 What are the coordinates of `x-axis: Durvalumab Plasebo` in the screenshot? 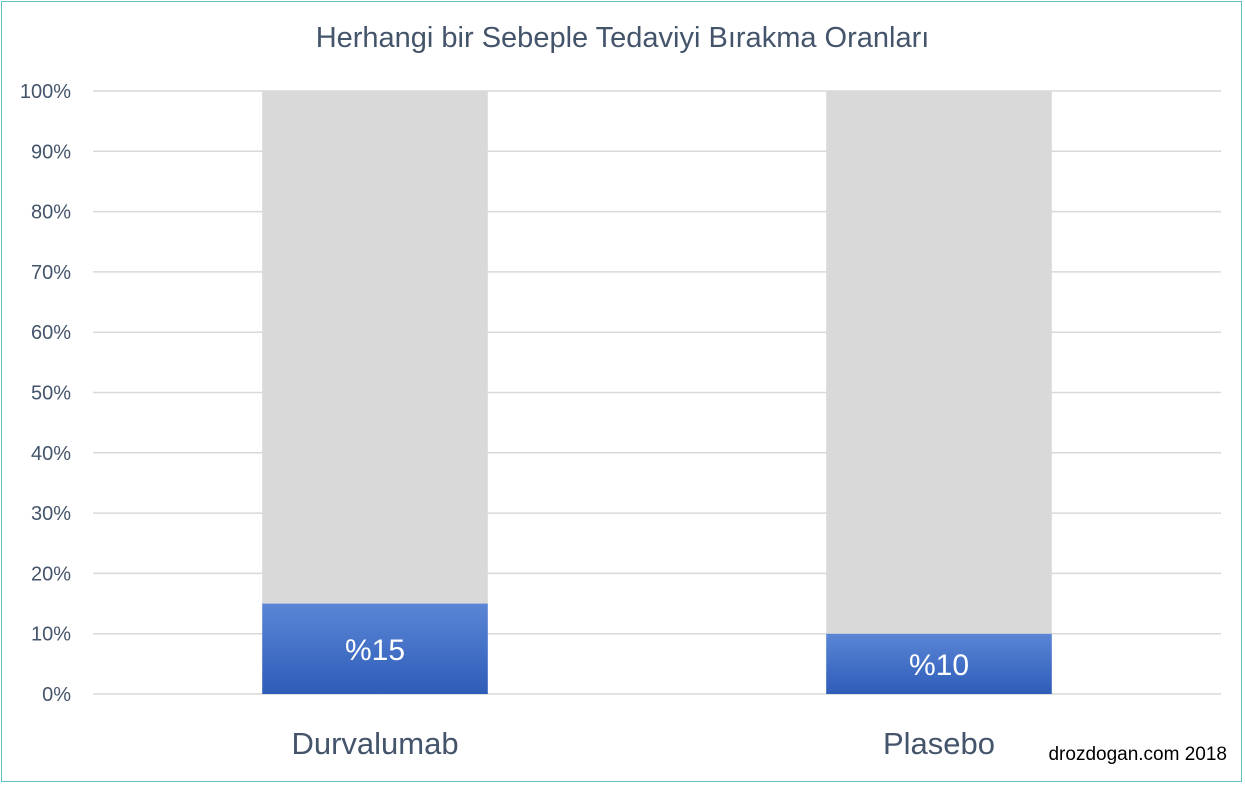 It's located at (643, 743).